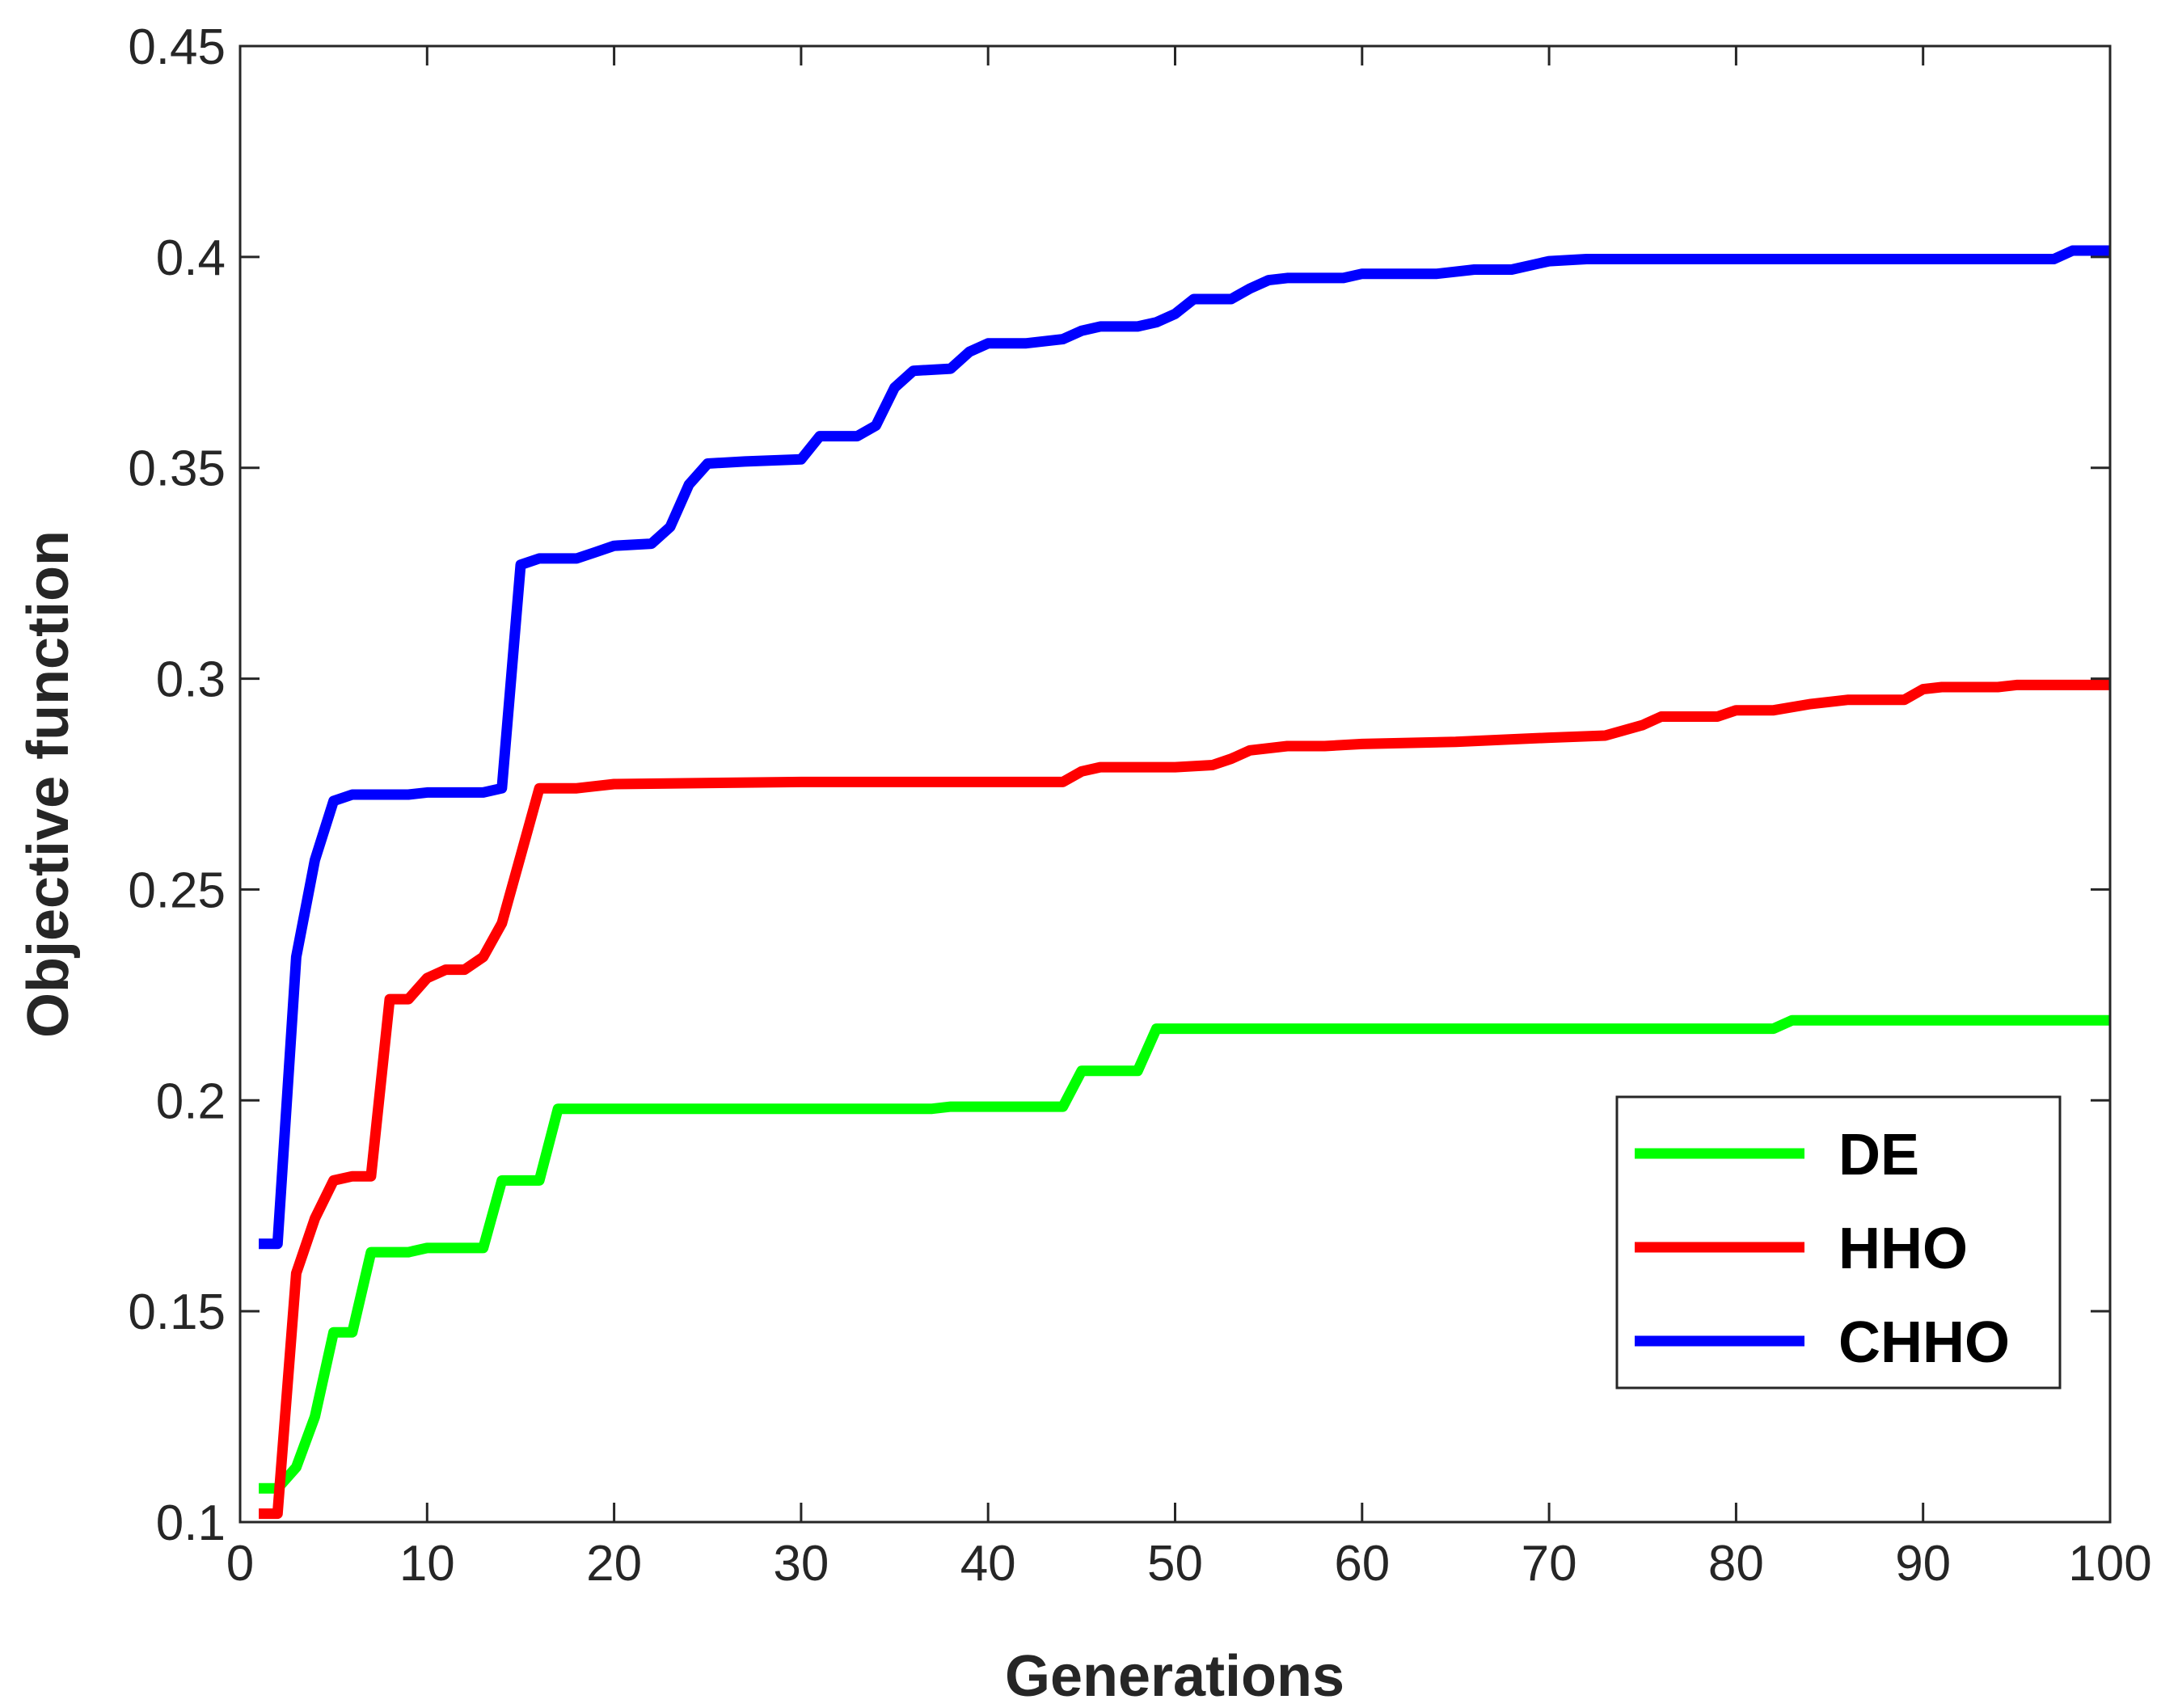  I want to click on x-axis-title: Generations, so click(1174, 1676).